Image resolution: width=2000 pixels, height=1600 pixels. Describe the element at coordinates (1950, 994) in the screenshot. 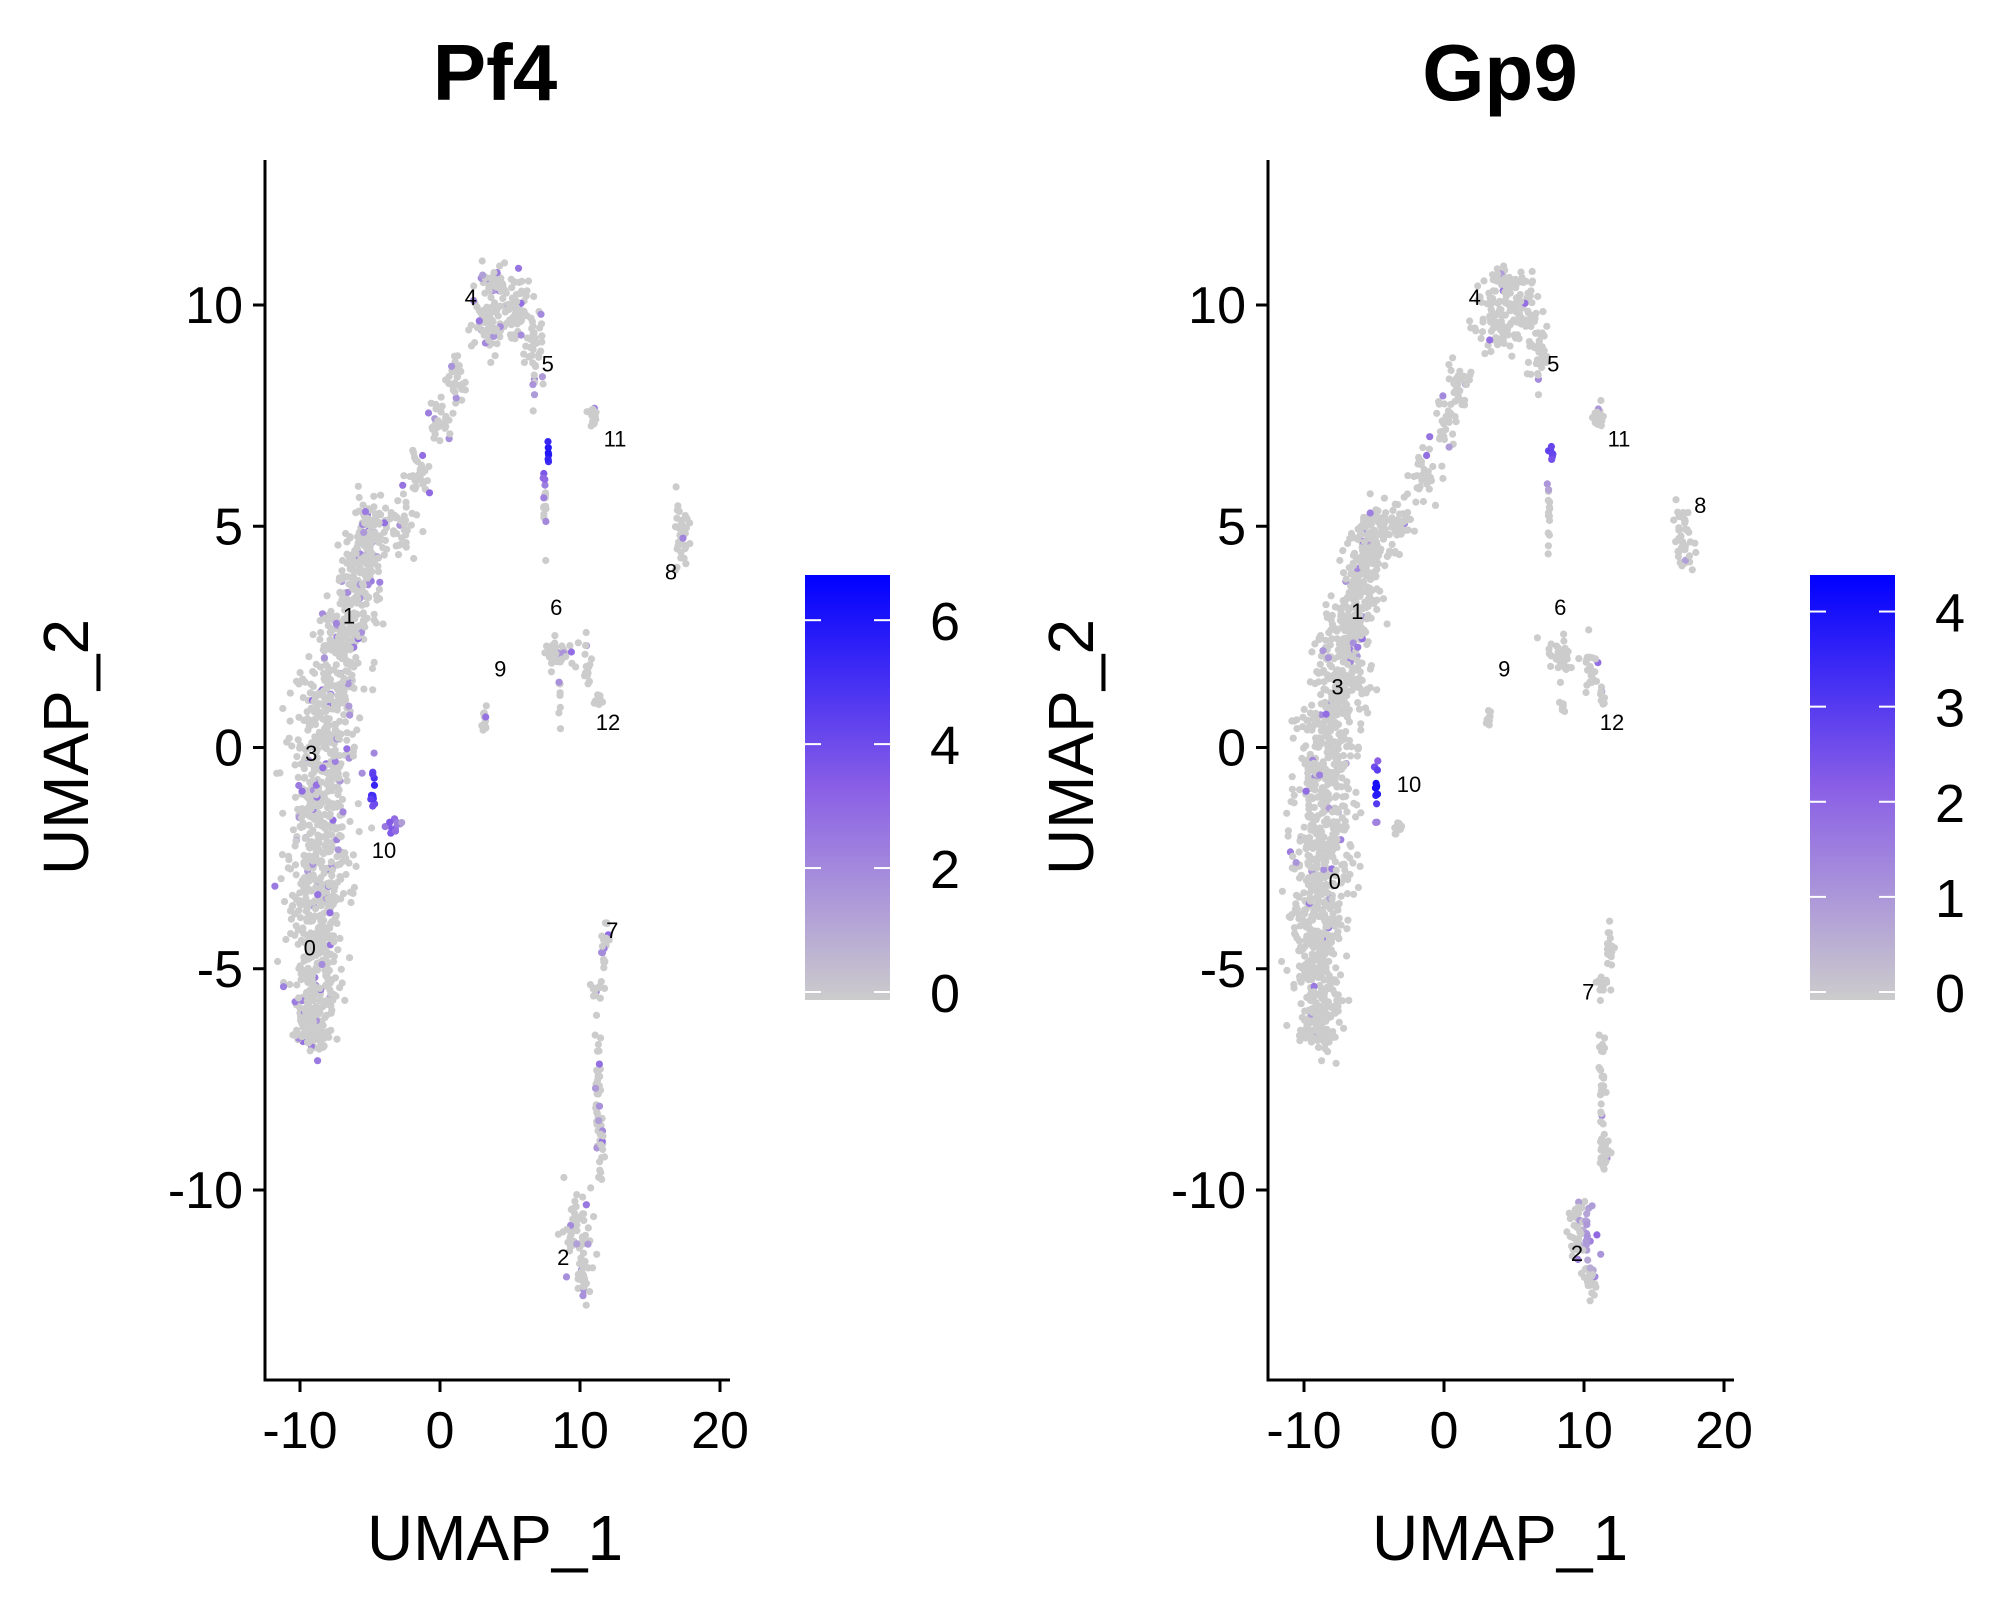

I see `colorbar-tick-label: 0` at that location.